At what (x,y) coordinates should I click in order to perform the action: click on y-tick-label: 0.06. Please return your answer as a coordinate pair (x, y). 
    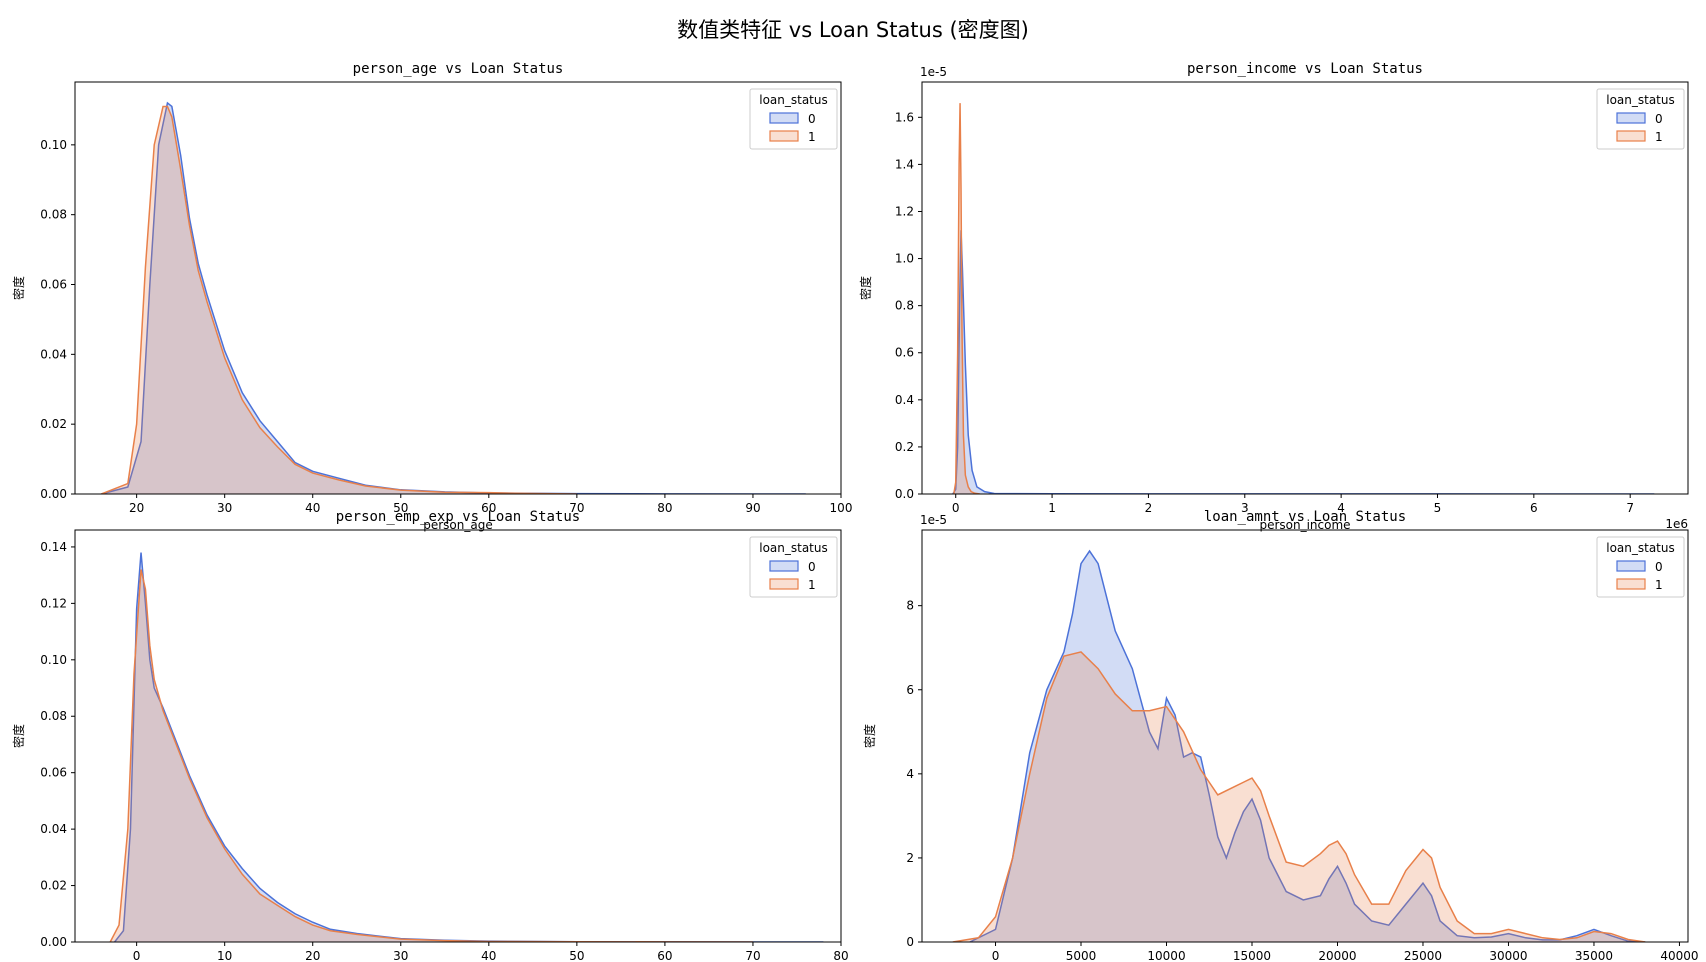
    Looking at the image, I should click on (53, 773).